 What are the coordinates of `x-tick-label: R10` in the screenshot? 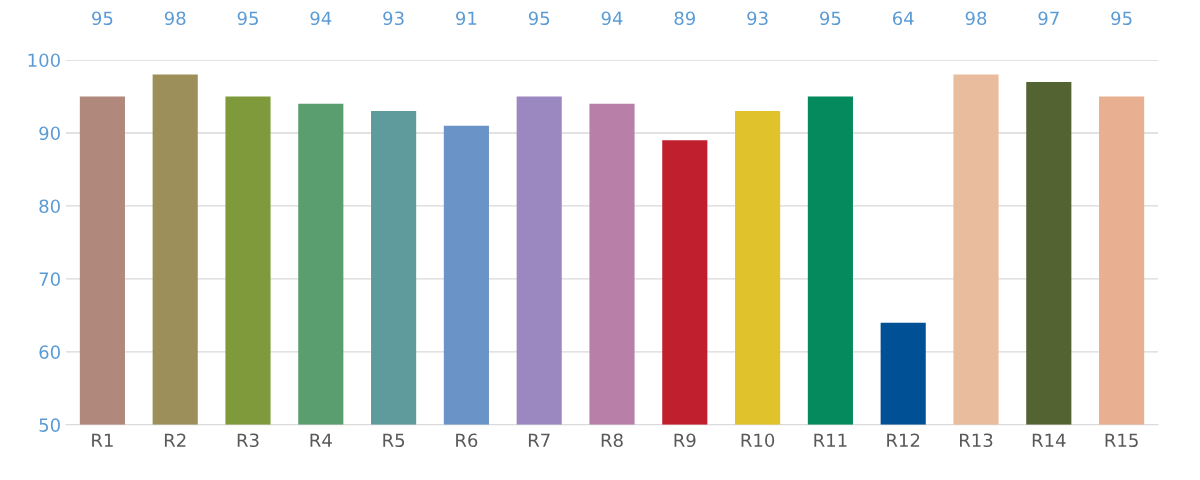 It's located at (758, 440).